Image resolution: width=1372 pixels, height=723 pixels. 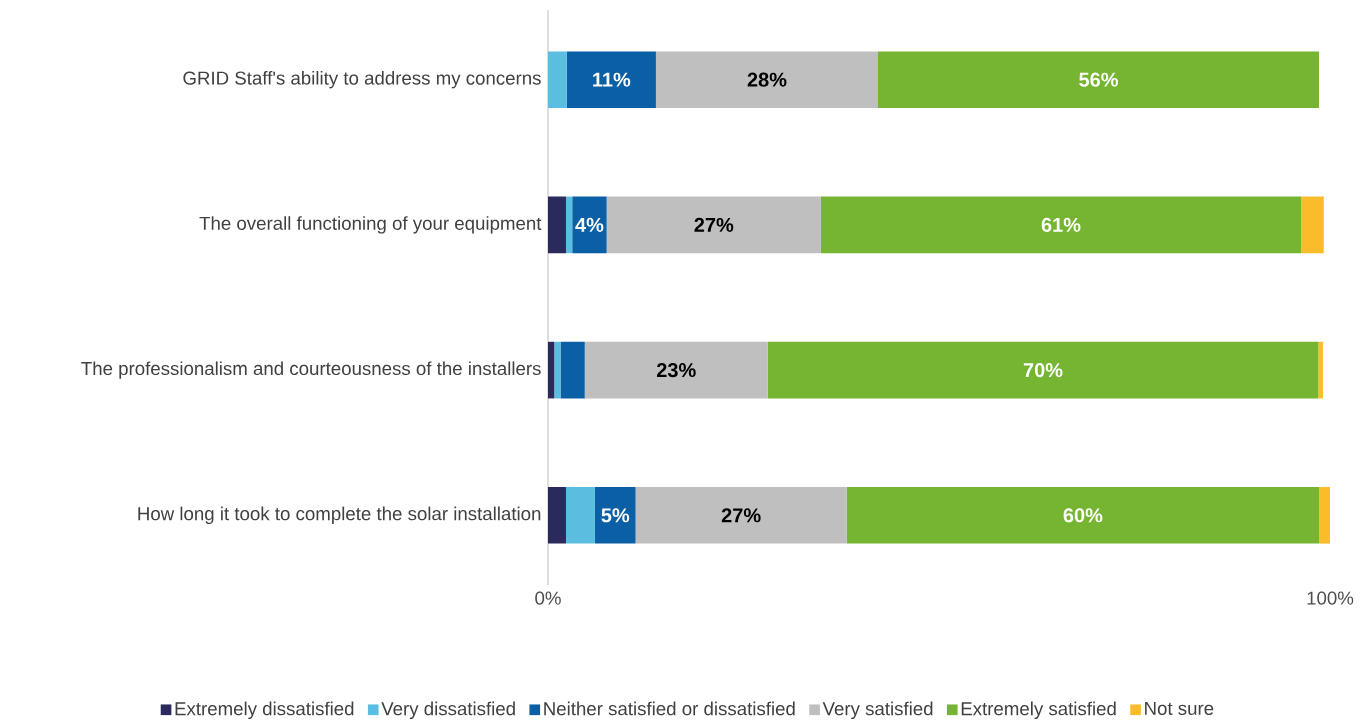 What do you see at coordinates (448, 710) in the screenshot?
I see `legend-label: Very dissatisfied` at bounding box center [448, 710].